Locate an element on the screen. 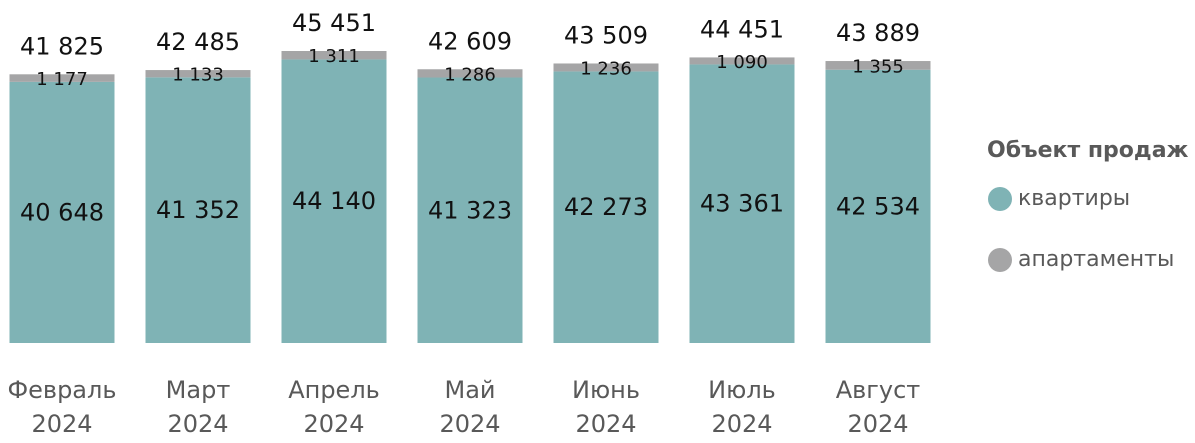 Image resolution: width=1195 pixels, height=443 pixels. total-label: 43 509 is located at coordinates (606, 35).